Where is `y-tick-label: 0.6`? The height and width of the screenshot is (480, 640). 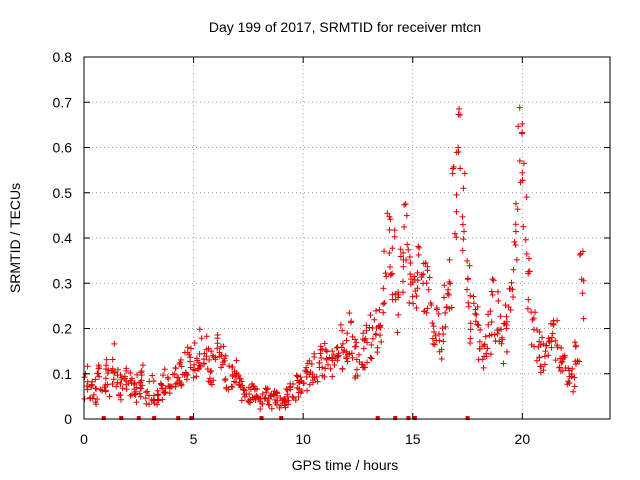 y-tick-label: 0.6 is located at coordinates (63, 148).